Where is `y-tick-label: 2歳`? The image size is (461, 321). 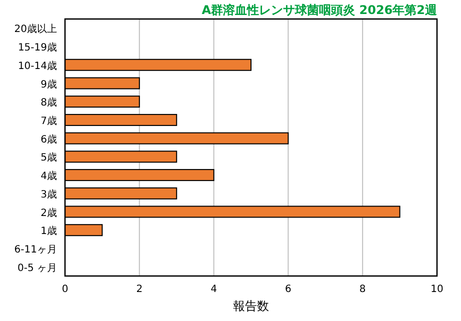 y-tick-label: 2歳 is located at coordinates (48, 212).